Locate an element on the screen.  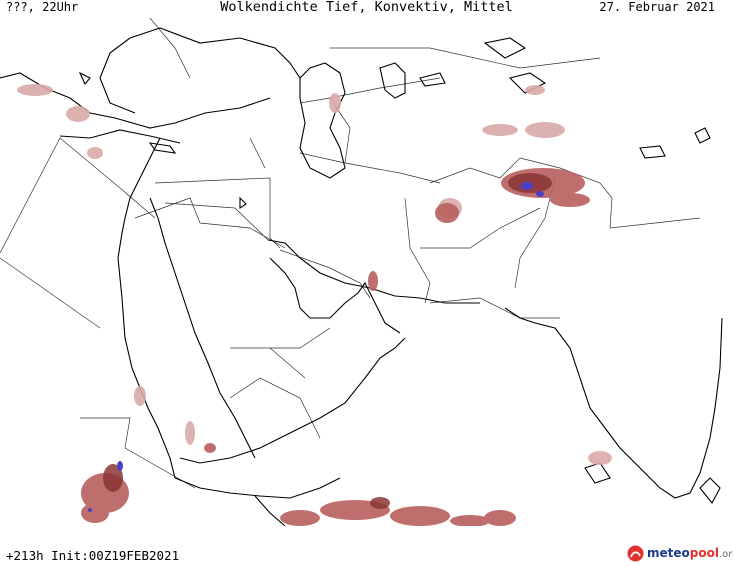
meteopool-logo: meteopool.org is located at coordinates (679, 554).